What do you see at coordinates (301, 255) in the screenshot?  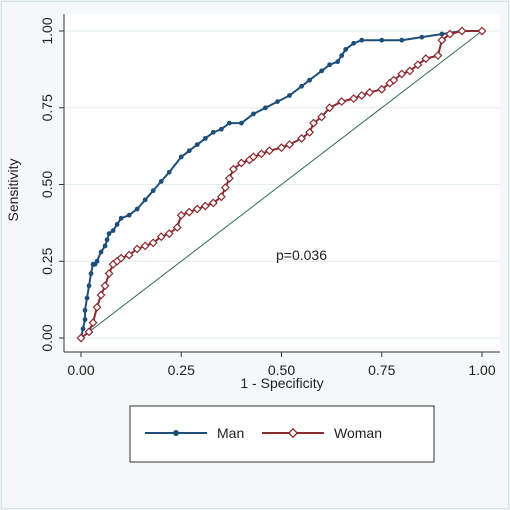 I see `p-value-annotation: p=0.036` at bounding box center [301, 255].